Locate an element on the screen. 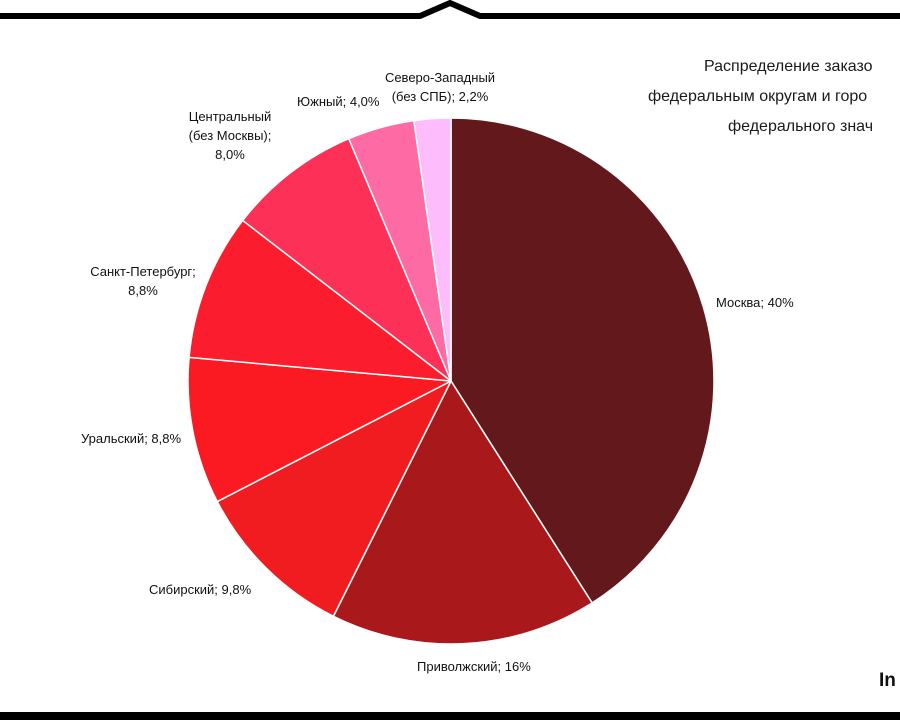  top-border is located at coordinates (450, 9).